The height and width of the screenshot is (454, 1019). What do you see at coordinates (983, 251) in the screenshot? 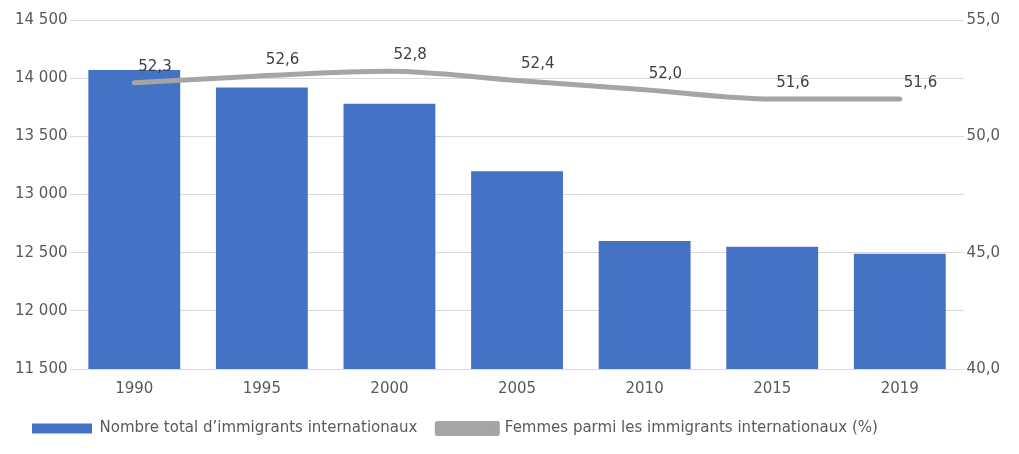
I see `y2-tick-label: 45,0` at bounding box center [983, 251].